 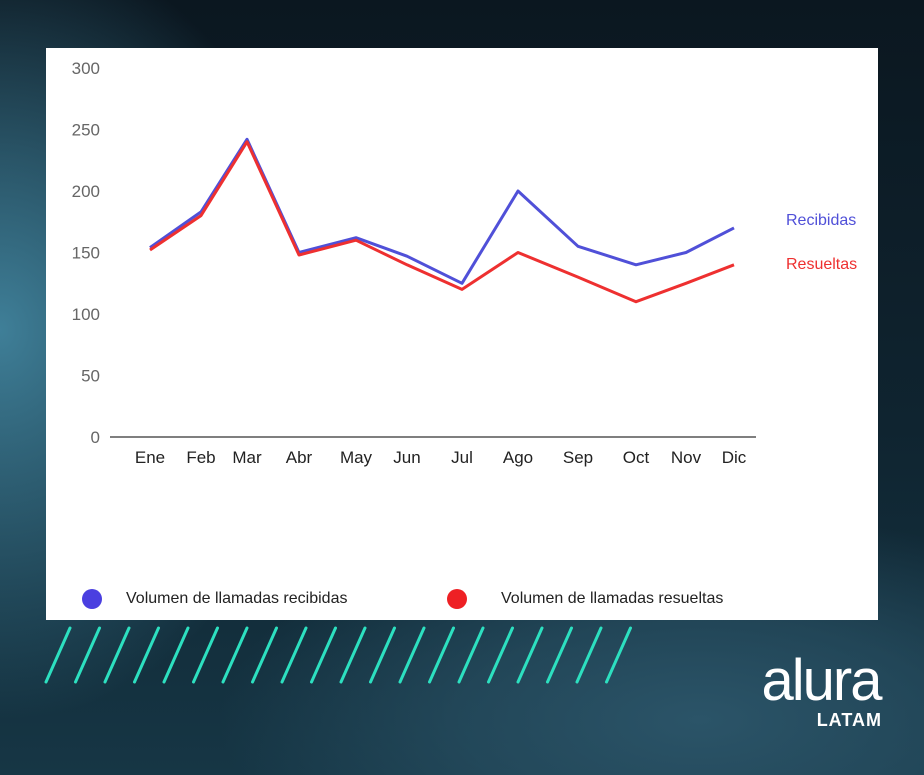 I want to click on x-tick-label: Jun, so click(x=406, y=457).